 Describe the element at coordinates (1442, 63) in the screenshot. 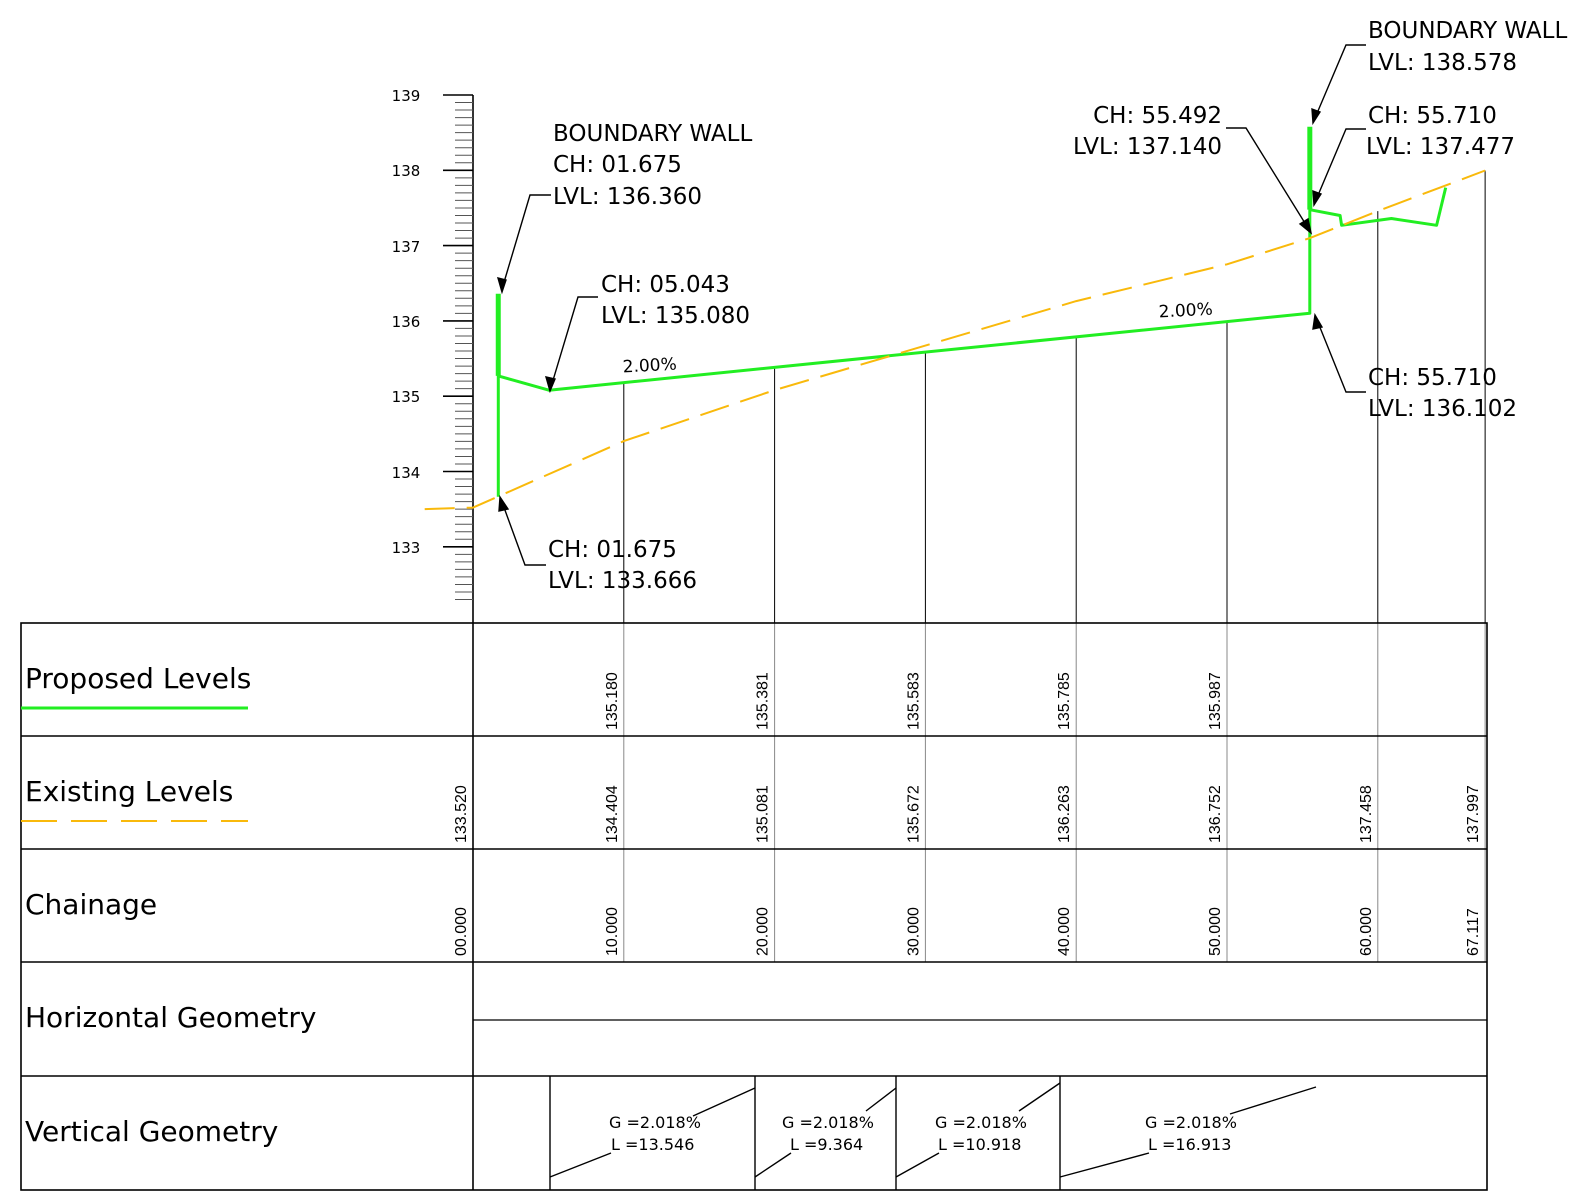

I see `annotation-text: LVL: 138.578` at that location.